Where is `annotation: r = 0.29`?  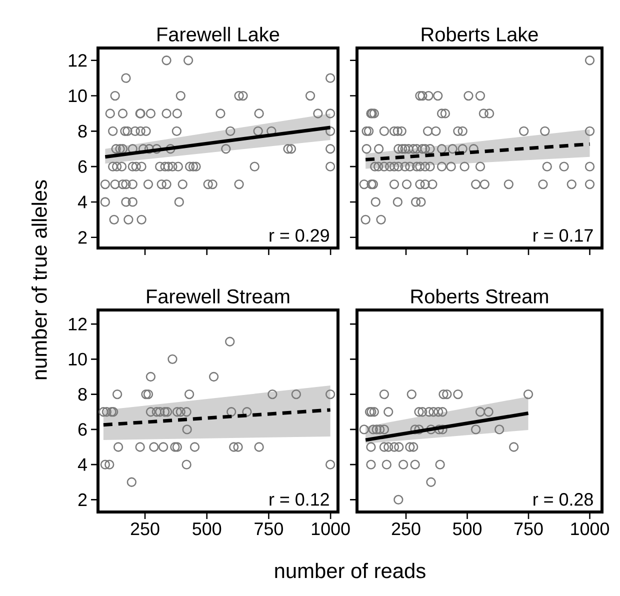 annotation: r = 0.29 is located at coordinates (299, 235).